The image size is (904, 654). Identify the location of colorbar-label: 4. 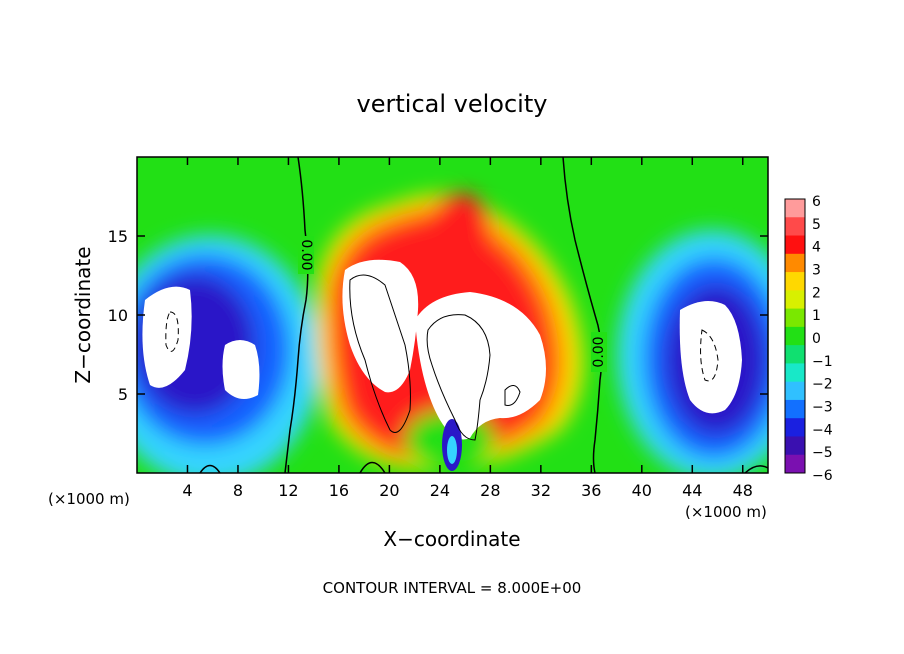
(816, 248).